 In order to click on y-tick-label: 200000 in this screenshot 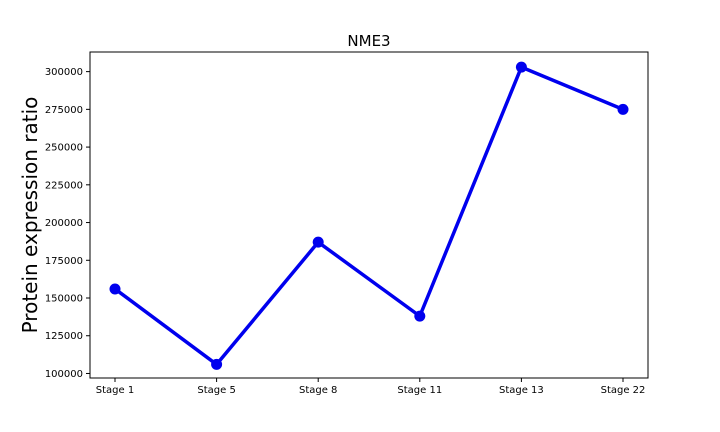, I will do `click(64, 223)`.